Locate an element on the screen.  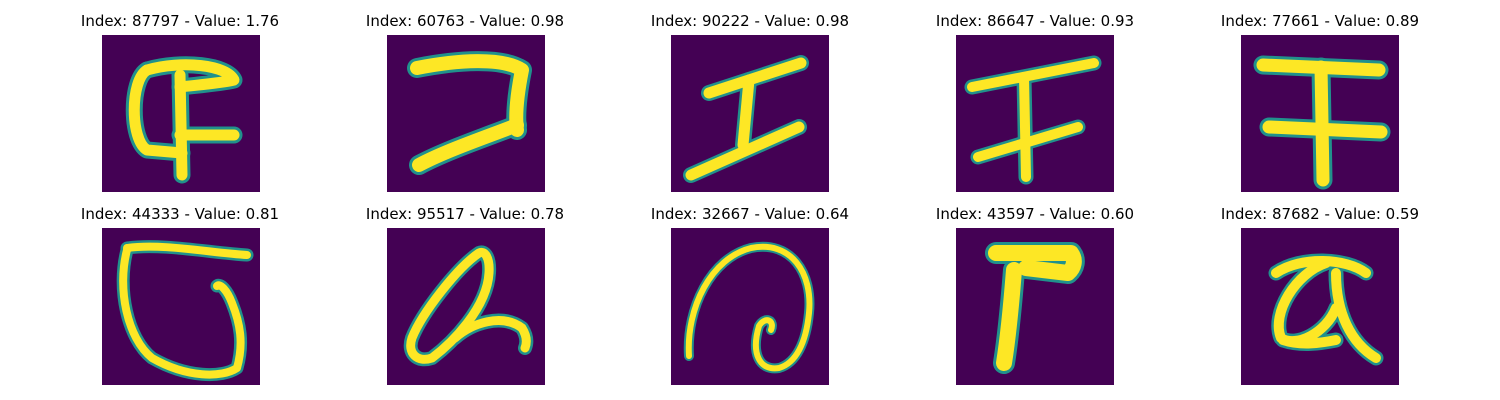
panel-7-image is located at coordinates (466, 306).